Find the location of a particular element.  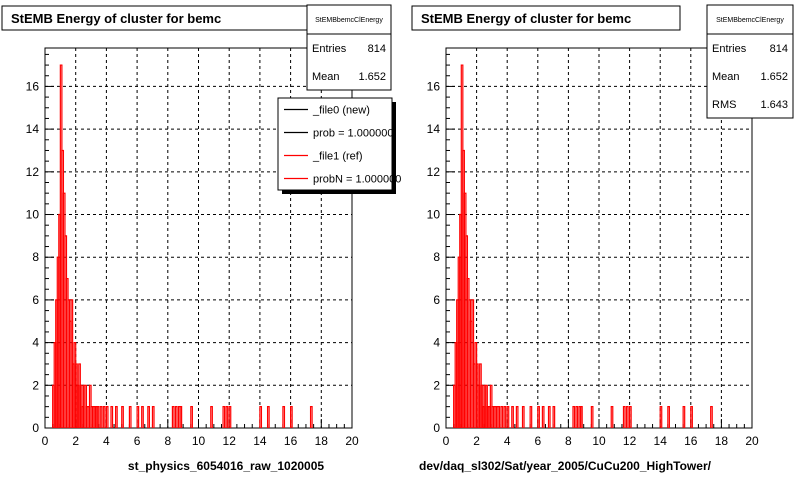

x-axis-label: st_physics_6054016_raw_1020005 is located at coordinates (226, 466).